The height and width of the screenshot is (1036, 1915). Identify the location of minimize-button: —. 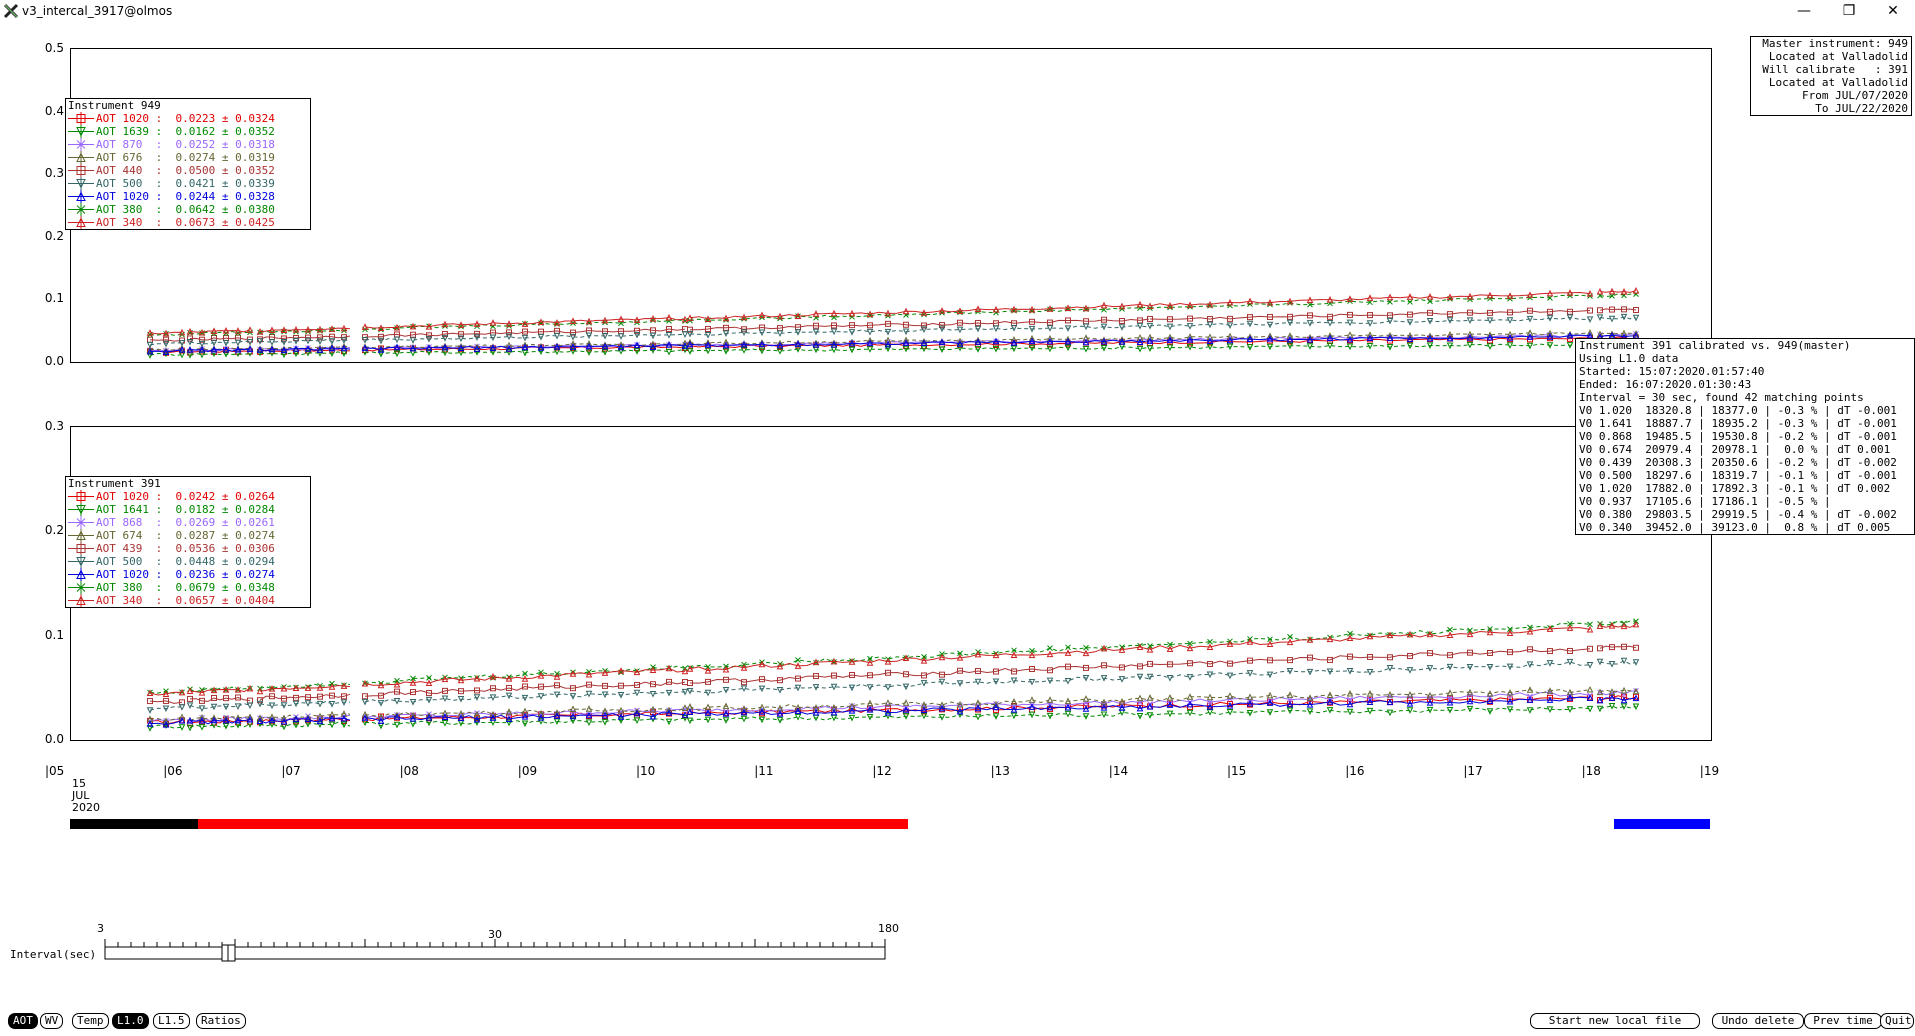
(1804, 11).